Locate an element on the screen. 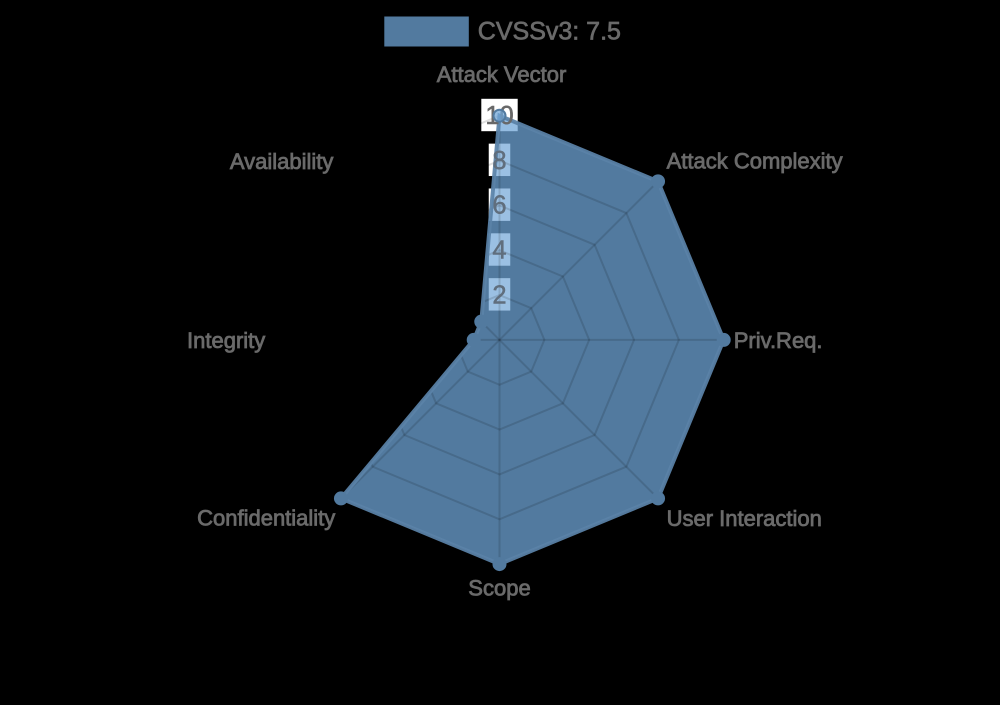 The width and height of the screenshot is (1000, 705). svg-text: 6 is located at coordinates (499, 206).